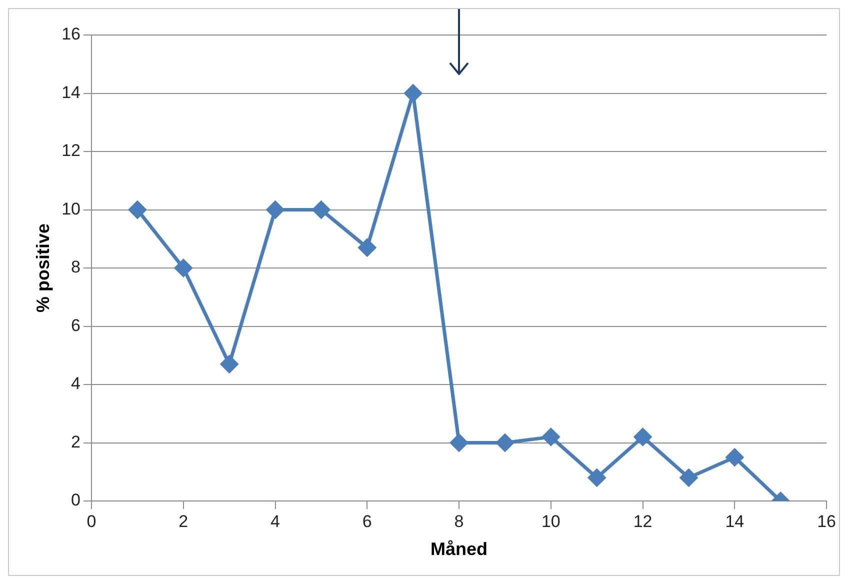  Describe the element at coordinates (459, 549) in the screenshot. I see `x-axis-title: Måned` at that location.